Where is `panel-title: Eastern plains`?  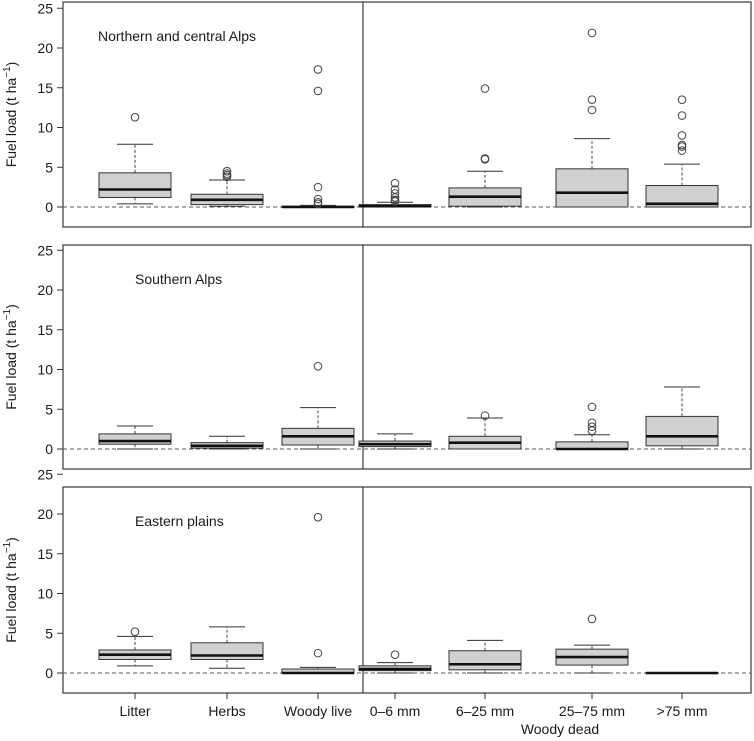 panel-title: Eastern plains is located at coordinates (179, 521).